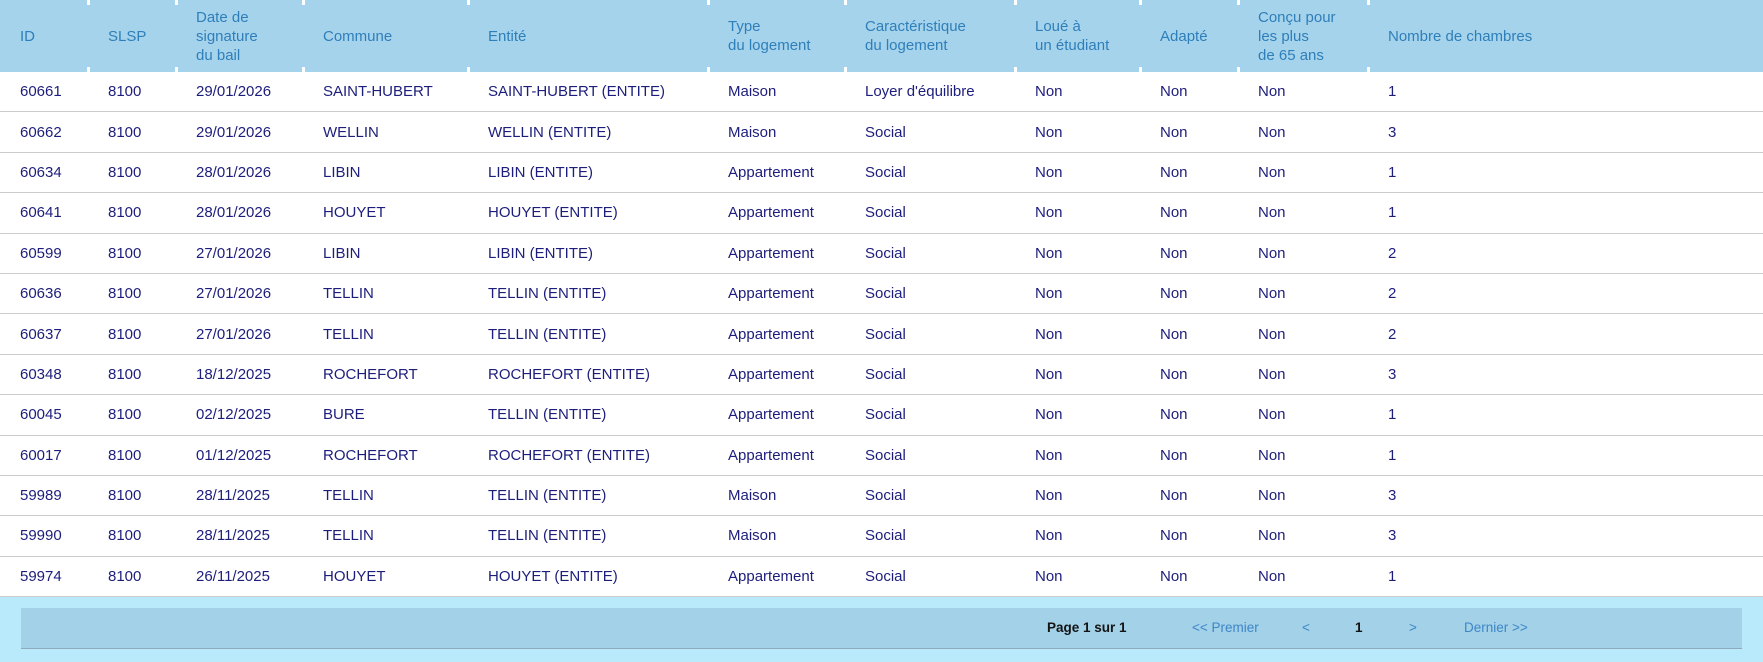  What do you see at coordinates (929, 36) in the screenshot?
I see `col-header-caracteristique: Caractéristique du logement` at bounding box center [929, 36].